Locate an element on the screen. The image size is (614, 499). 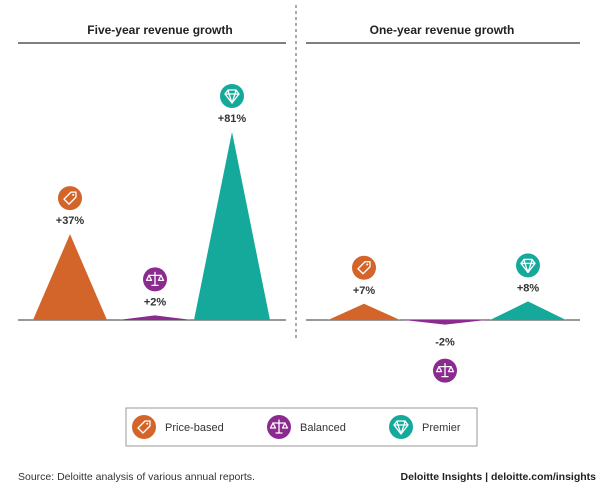
peak-balanced: -2% is located at coordinates (445, 351).